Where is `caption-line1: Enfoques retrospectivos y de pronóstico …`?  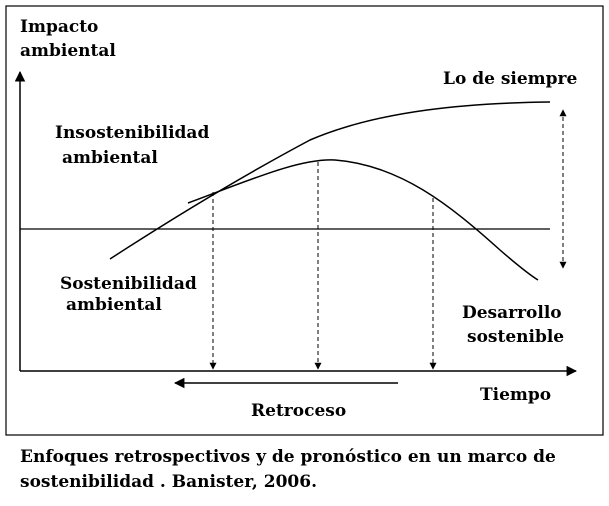 caption-line1: Enfoques retrospectivos y de pronóstico … is located at coordinates (288, 457).